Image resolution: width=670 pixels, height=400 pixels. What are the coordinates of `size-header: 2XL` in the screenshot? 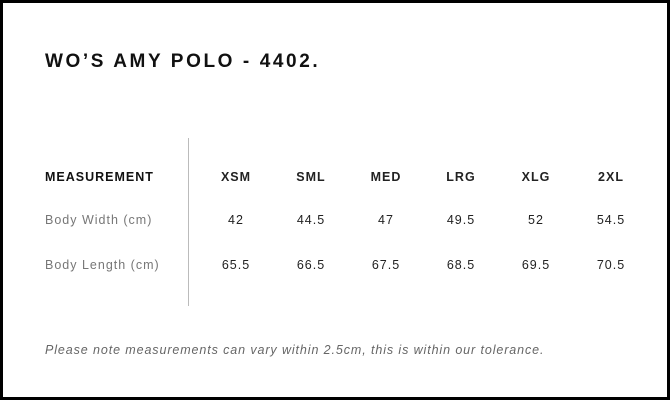 It's located at (611, 177).